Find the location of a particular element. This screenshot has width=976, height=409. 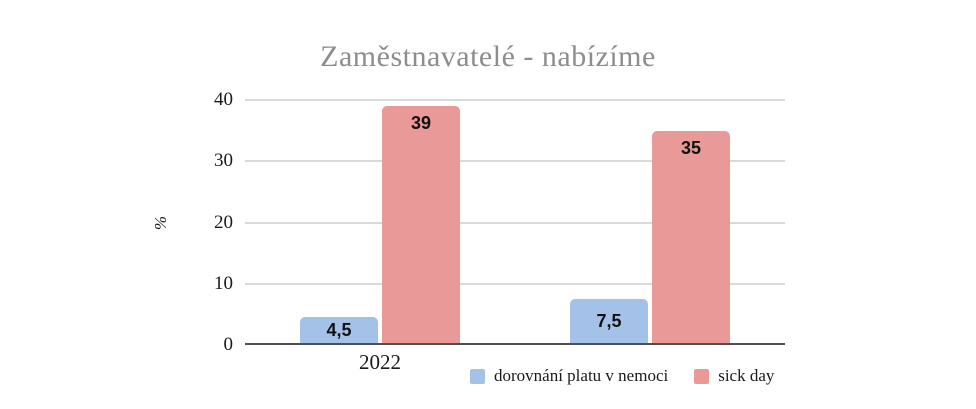

bar-2022-series1 is located at coordinates (339, 331).